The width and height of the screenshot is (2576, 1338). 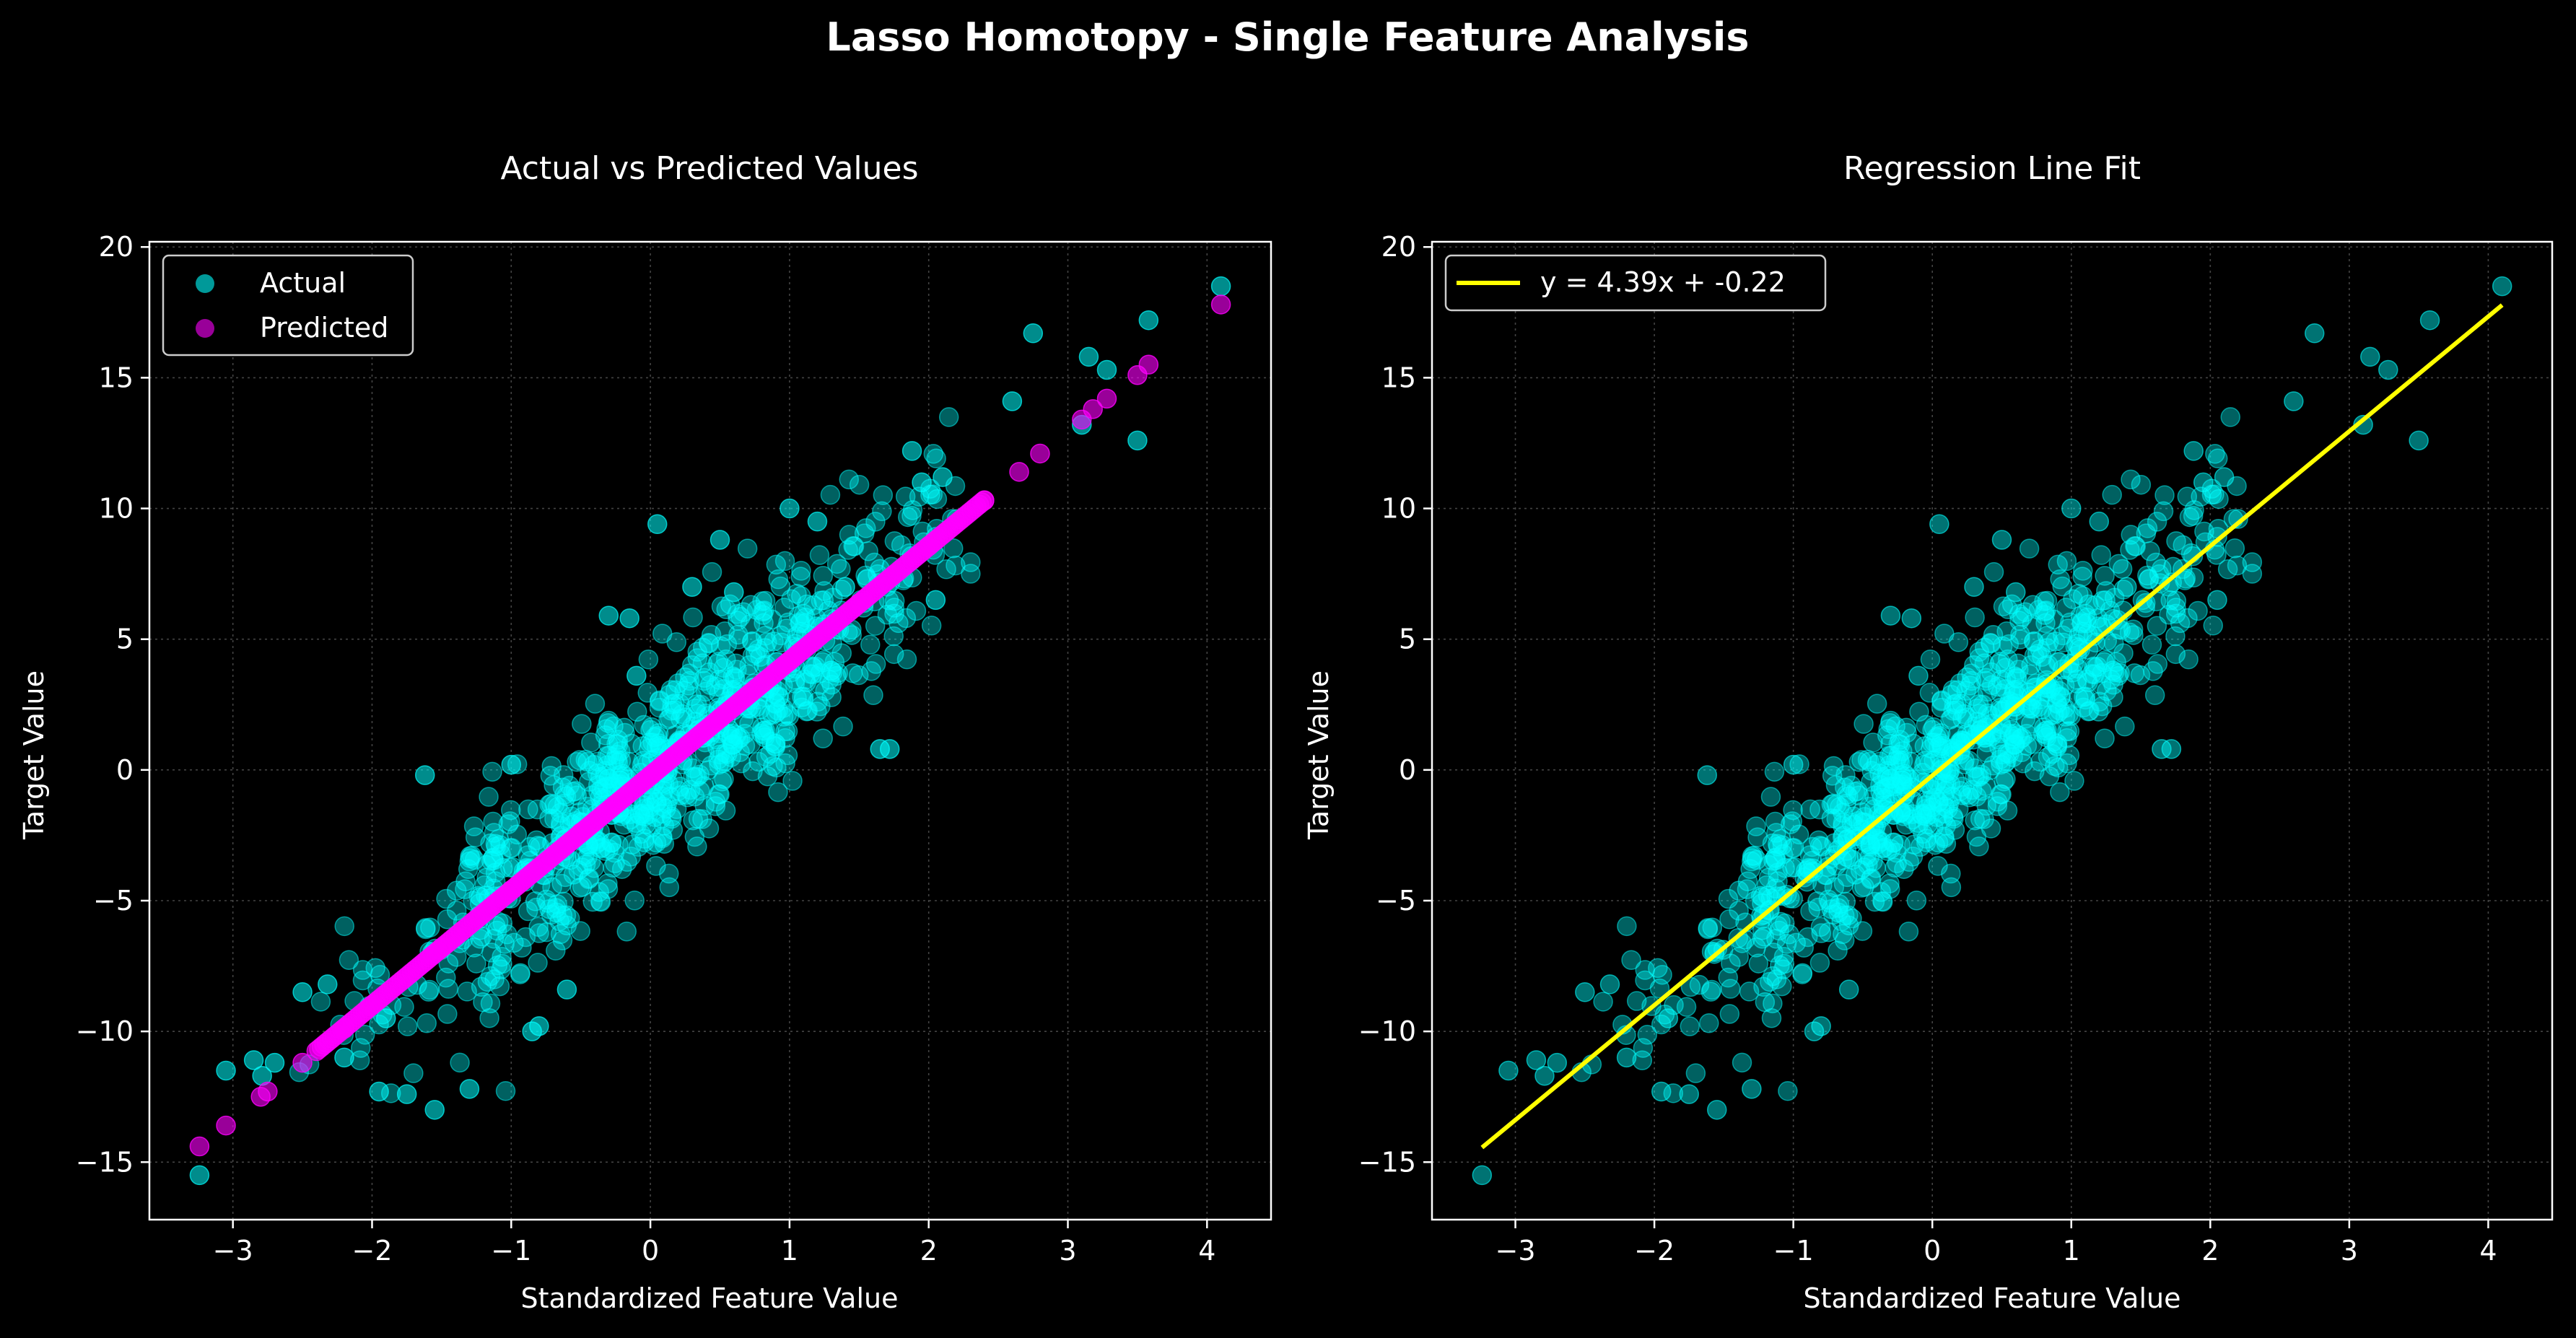 What do you see at coordinates (1663, 282) in the screenshot?
I see `legend-label-fit-line: y = 4.39x + -0.22` at bounding box center [1663, 282].